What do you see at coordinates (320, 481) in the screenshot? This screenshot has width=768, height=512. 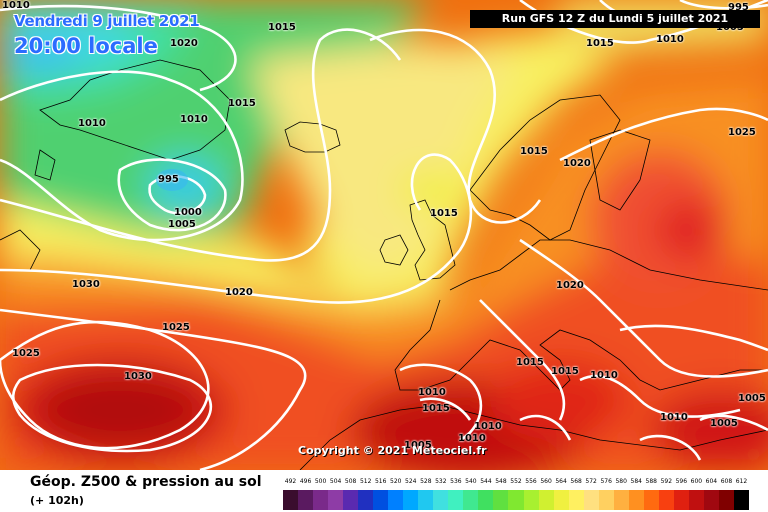 I see `legend-label: 500` at bounding box center [320, 481].